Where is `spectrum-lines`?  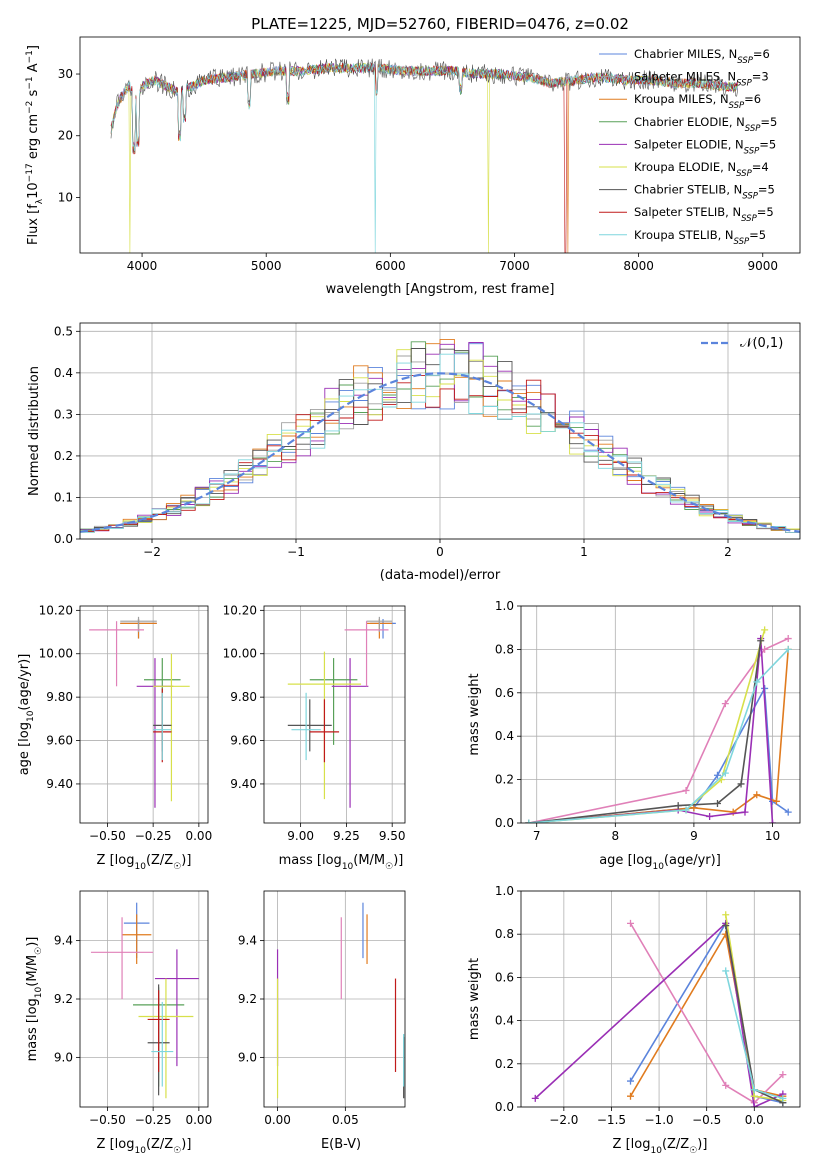
spectrum-lines is located at coordinates (424, 155).